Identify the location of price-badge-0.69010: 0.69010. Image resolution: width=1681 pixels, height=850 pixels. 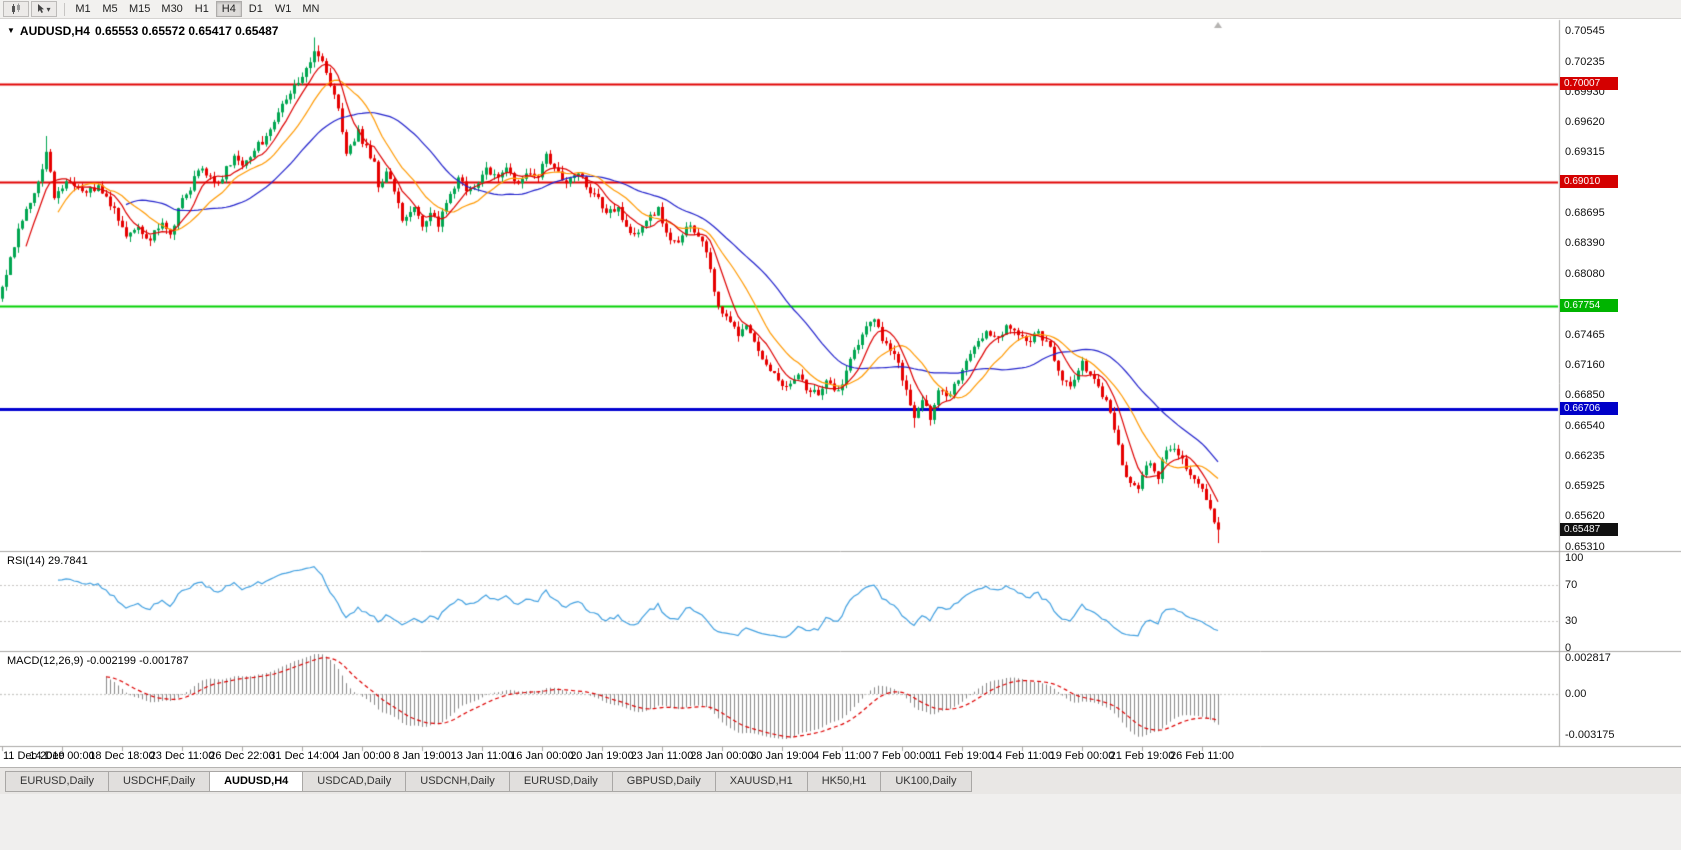
(1589, 182).